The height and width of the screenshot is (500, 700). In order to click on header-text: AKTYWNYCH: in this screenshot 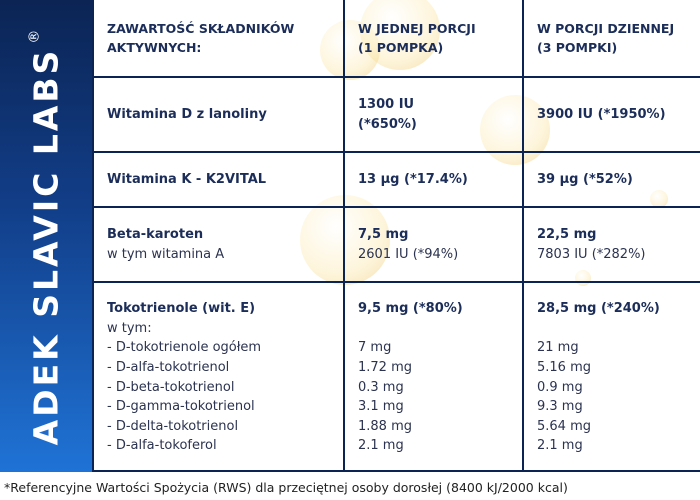, I will do `click(154, 47)`.